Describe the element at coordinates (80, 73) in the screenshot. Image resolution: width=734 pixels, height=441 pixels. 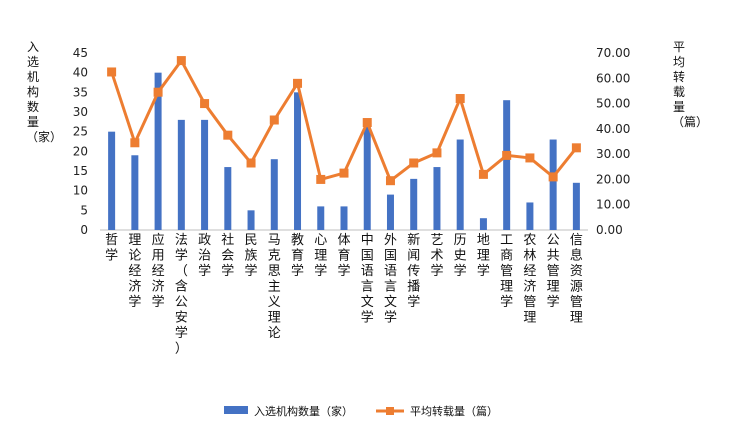
I see `left-tick-label: 40` at that location.